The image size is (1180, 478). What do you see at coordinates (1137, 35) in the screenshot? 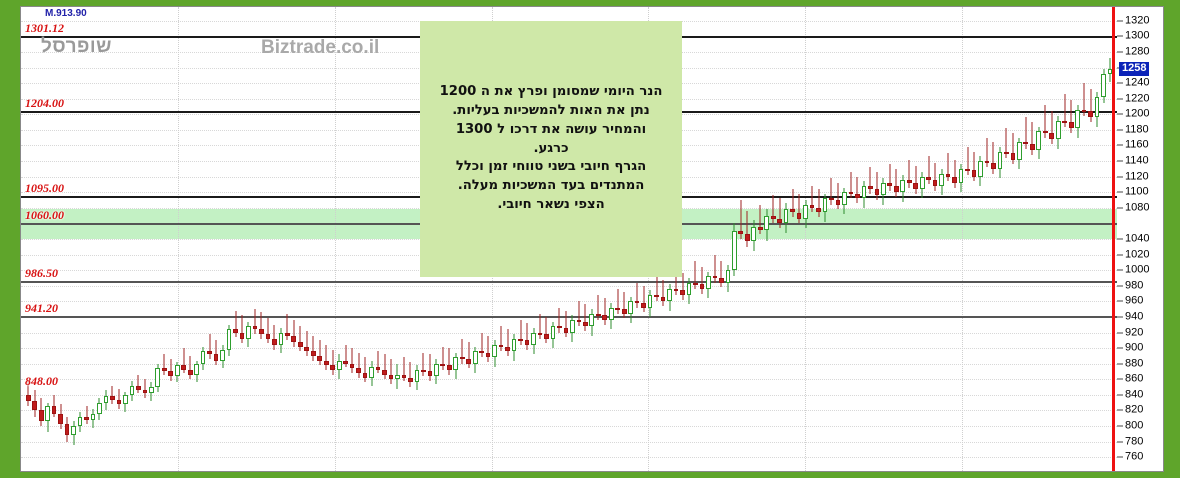
I see `axis-tick-label: 1300` at bounding box center [1137, 35].